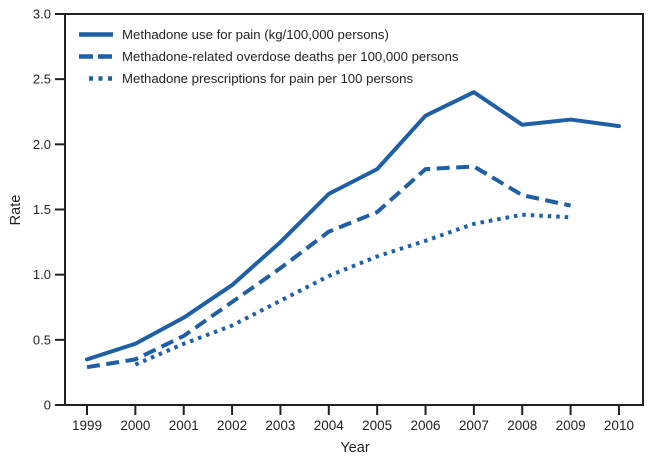 The image size is (662, 464). Describe the element at coordinates (16, 210) in the screenshot. I see `y-axis-title: Rate` at that location.